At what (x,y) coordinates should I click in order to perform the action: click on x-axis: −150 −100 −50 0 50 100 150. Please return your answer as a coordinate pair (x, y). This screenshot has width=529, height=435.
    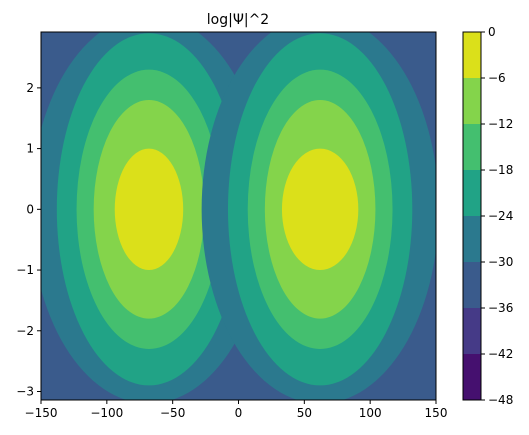
    Looking at the image, I should click on (236, 410).